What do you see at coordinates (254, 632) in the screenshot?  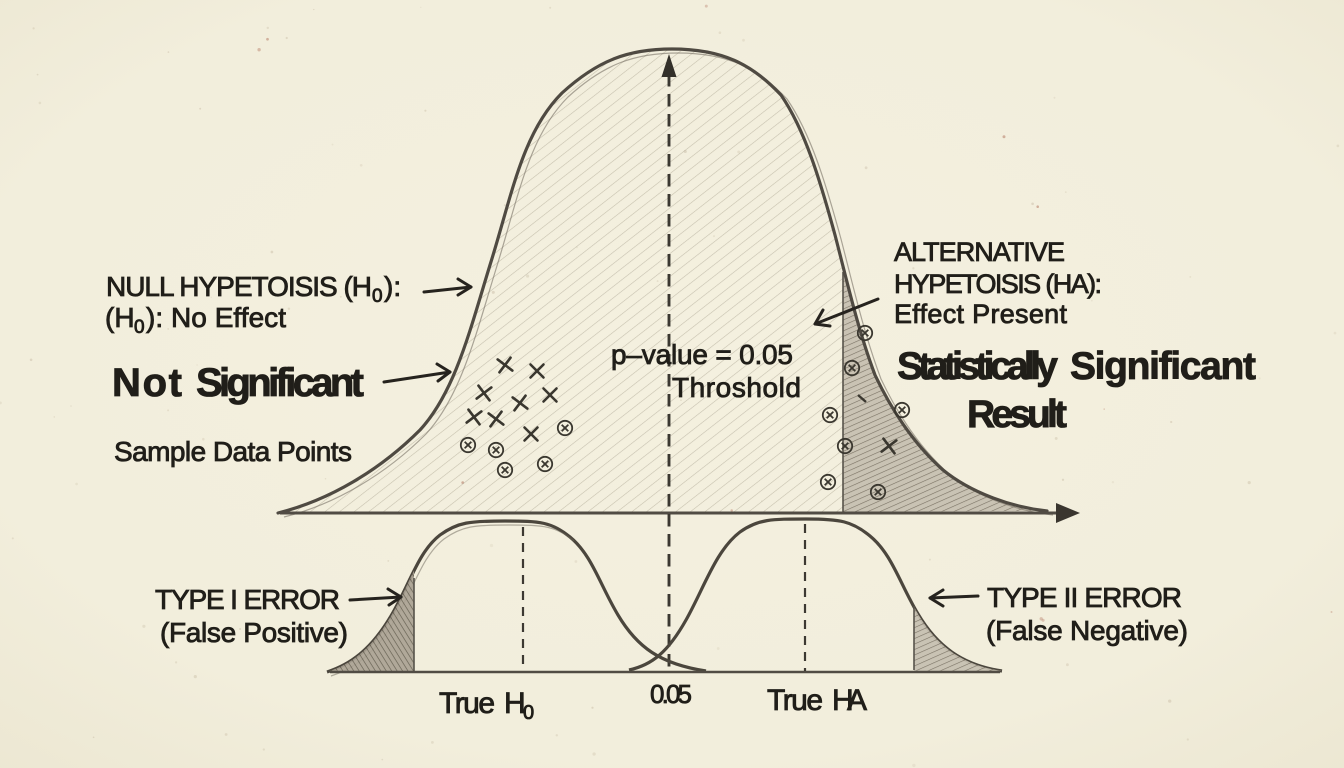 I see `svg-text: (False Positive)` at bounding box center [254, 632].